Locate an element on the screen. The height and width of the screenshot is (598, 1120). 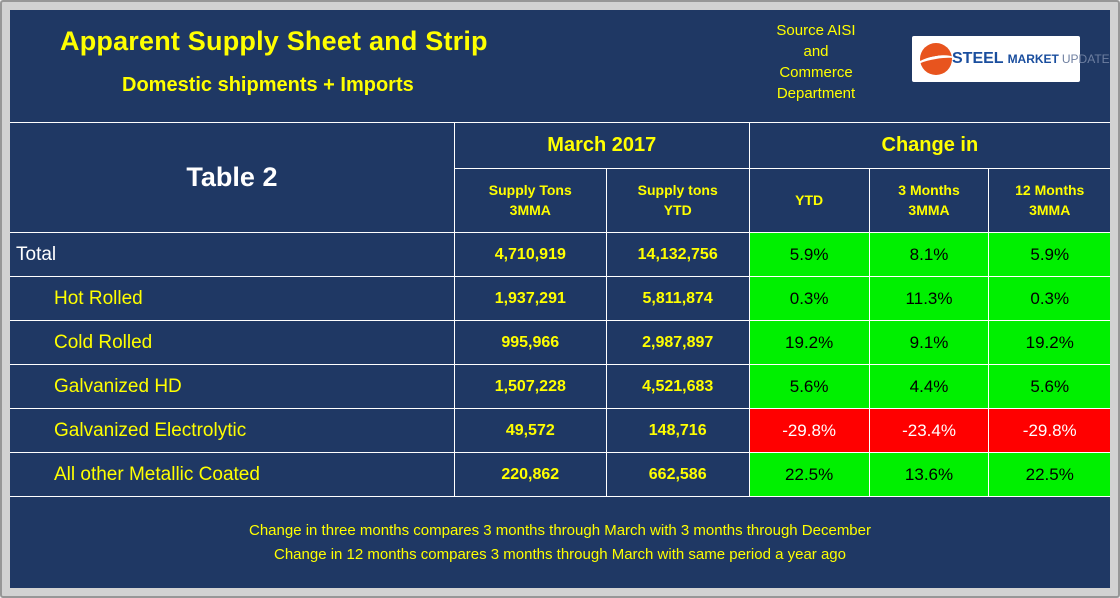
supply-3mma-value: 1,507,228 is located at coordinates (530, 386).